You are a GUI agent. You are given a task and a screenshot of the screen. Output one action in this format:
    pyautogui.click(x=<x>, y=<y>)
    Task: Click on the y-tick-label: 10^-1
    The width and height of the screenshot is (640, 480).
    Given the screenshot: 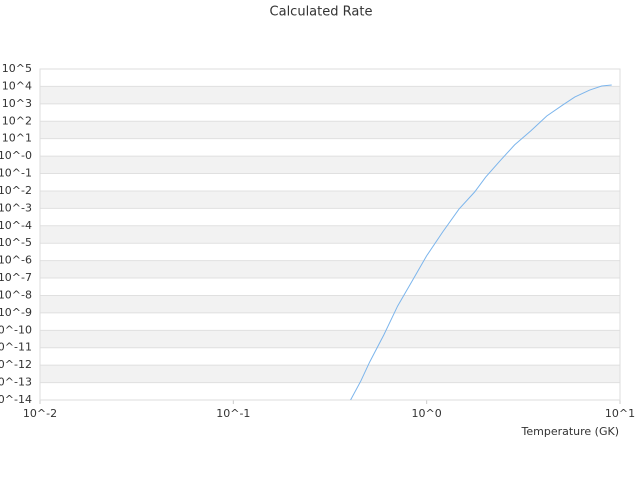 What is the action you would take?
    pyautogui.click(x=16, y=173)
    